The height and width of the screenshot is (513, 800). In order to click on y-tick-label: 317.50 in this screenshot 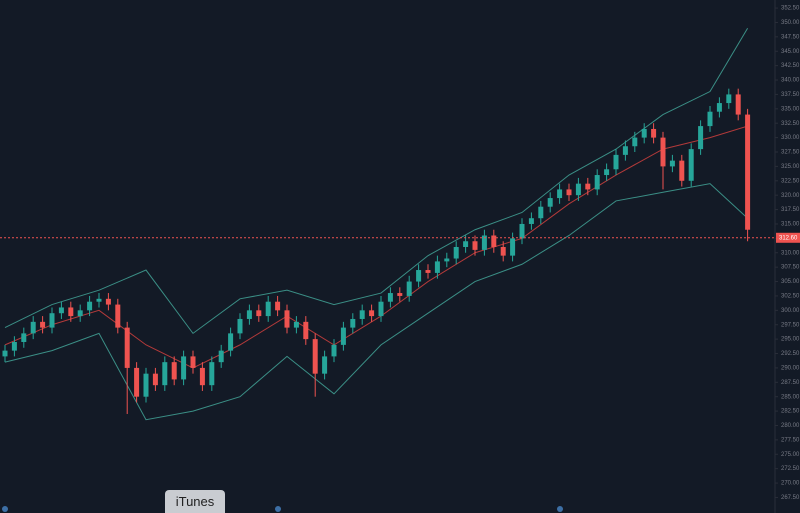, I will do `click(790, 210)`.